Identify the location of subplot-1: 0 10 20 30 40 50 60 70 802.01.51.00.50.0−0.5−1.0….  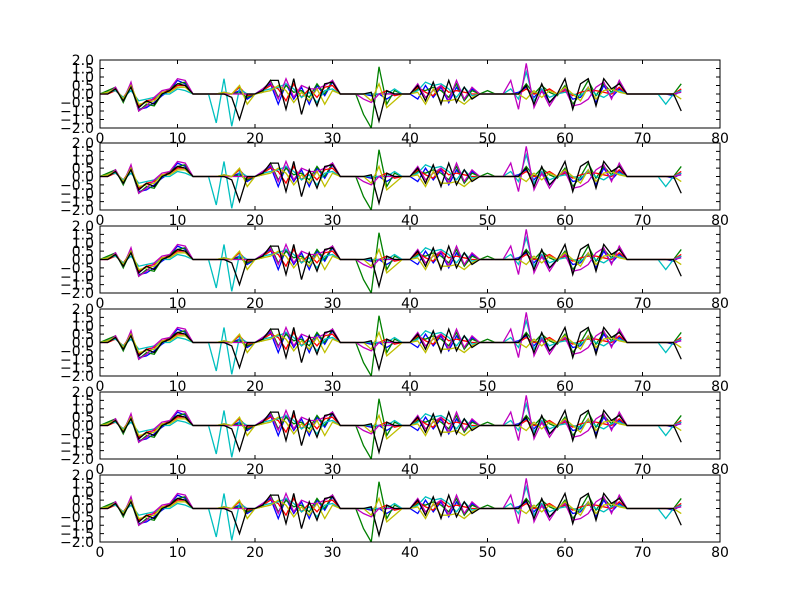
(394, 100).